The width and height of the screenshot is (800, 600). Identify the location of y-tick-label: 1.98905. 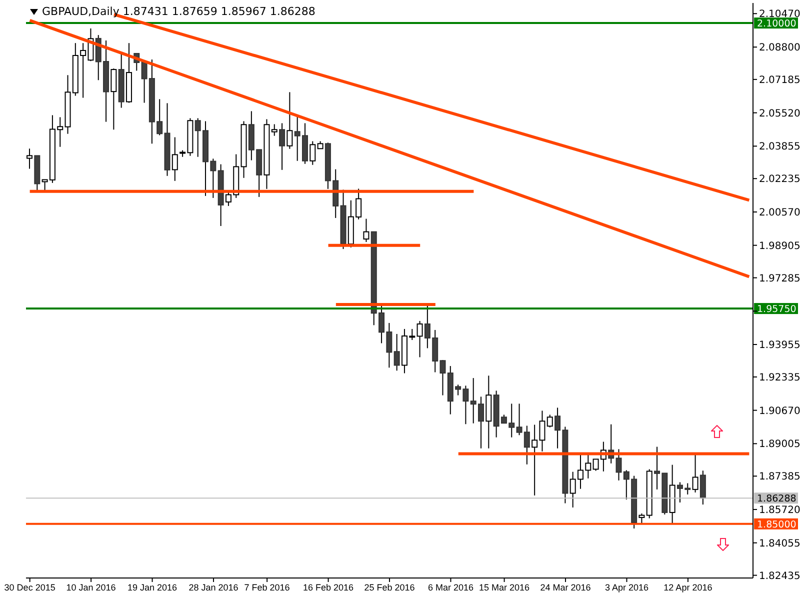
(779, 246).